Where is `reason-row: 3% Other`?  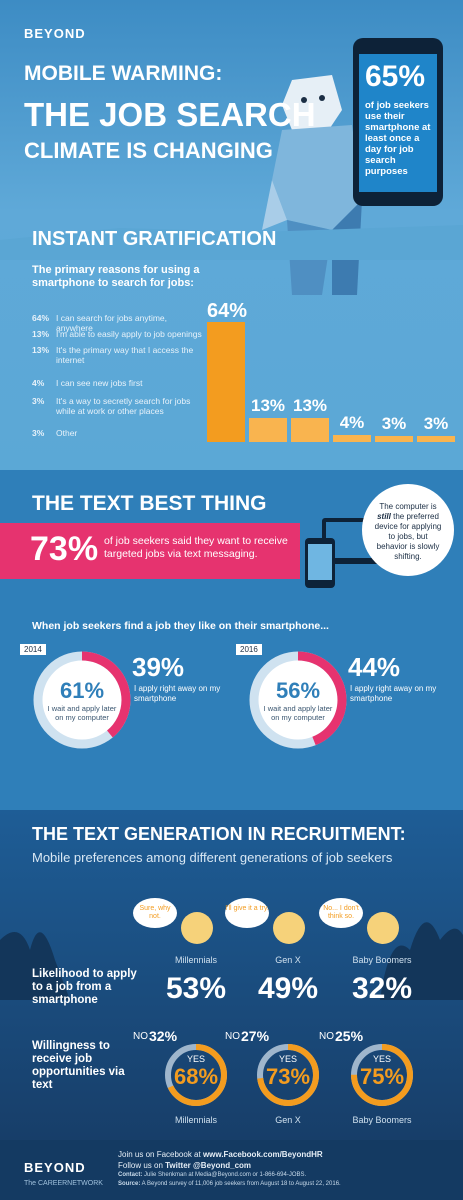 reason-row: 3% Other is located at coordinates (119, 433).